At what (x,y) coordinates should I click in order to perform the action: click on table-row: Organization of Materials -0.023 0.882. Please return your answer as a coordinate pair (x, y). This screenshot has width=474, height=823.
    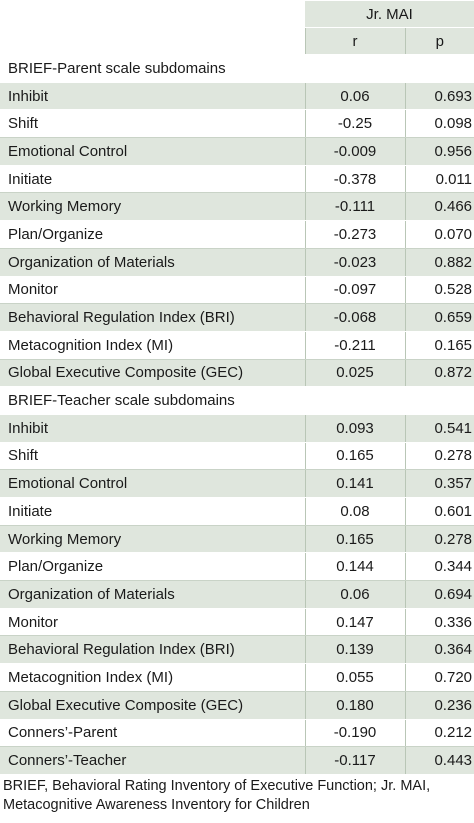
    Looking at the image, I should click on (237, 262).